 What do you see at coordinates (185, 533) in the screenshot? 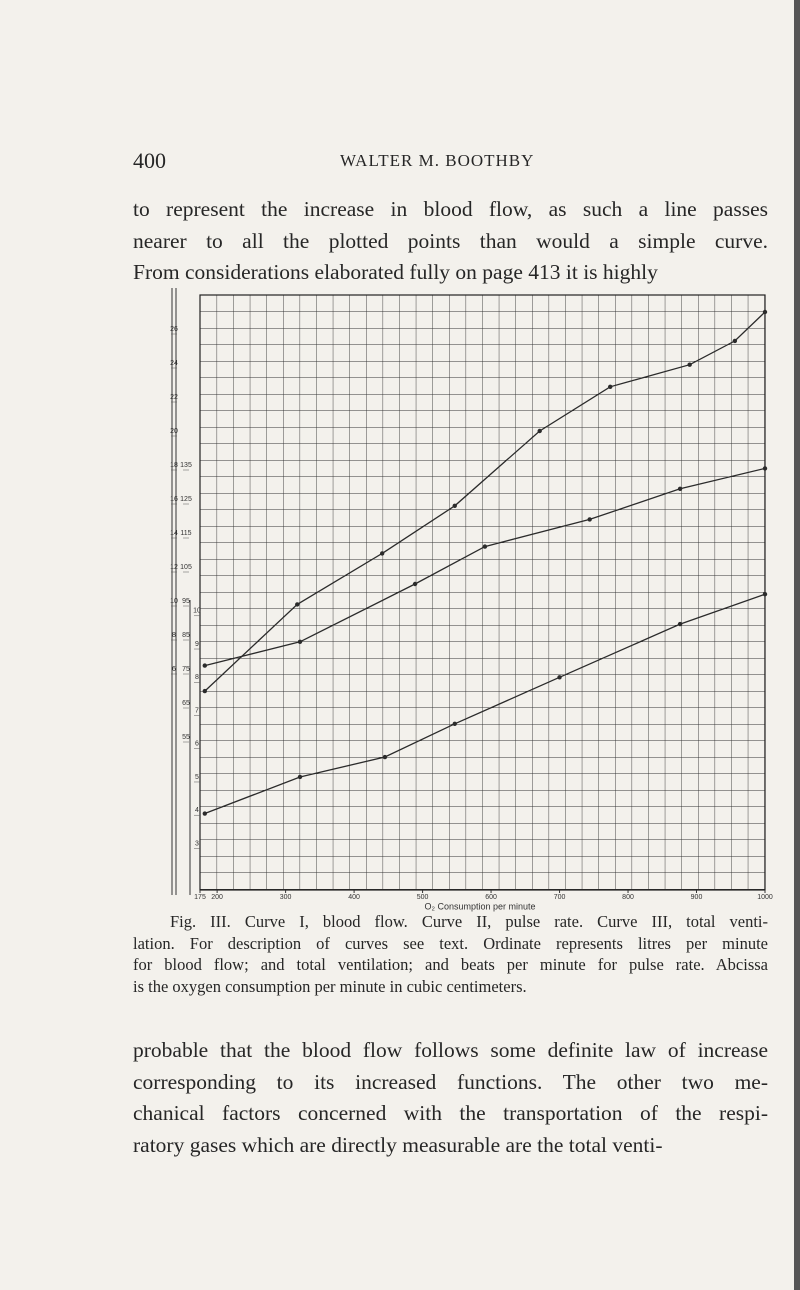
I see `y-tick-label: 115` at bounding box center [185, 533].